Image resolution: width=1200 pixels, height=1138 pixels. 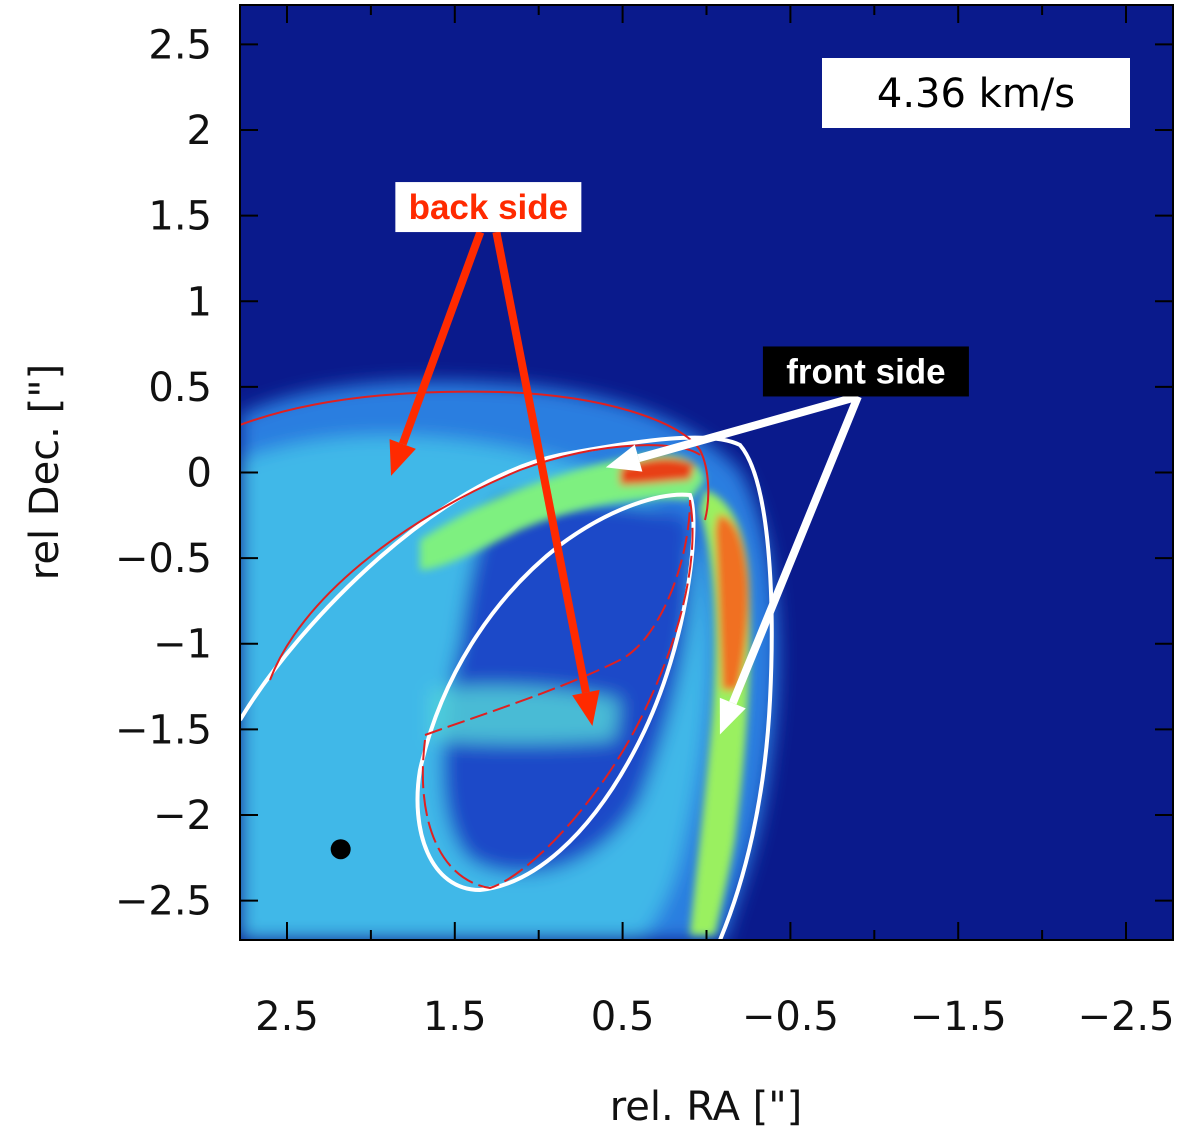 I want to click on x-tick-label: −0.5, so click(x=790, y=1017).